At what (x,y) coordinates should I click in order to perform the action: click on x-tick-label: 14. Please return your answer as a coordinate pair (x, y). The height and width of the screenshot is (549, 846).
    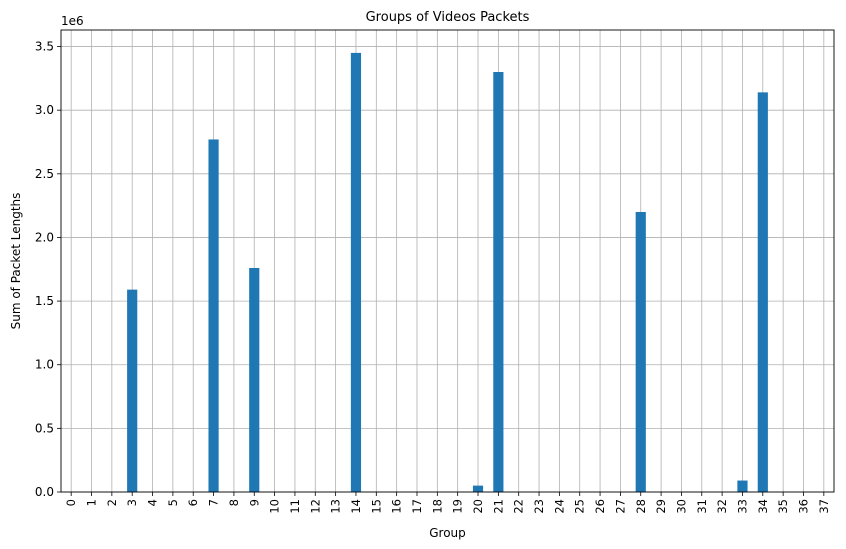
    Looking at the image, I should click on (356, 506).